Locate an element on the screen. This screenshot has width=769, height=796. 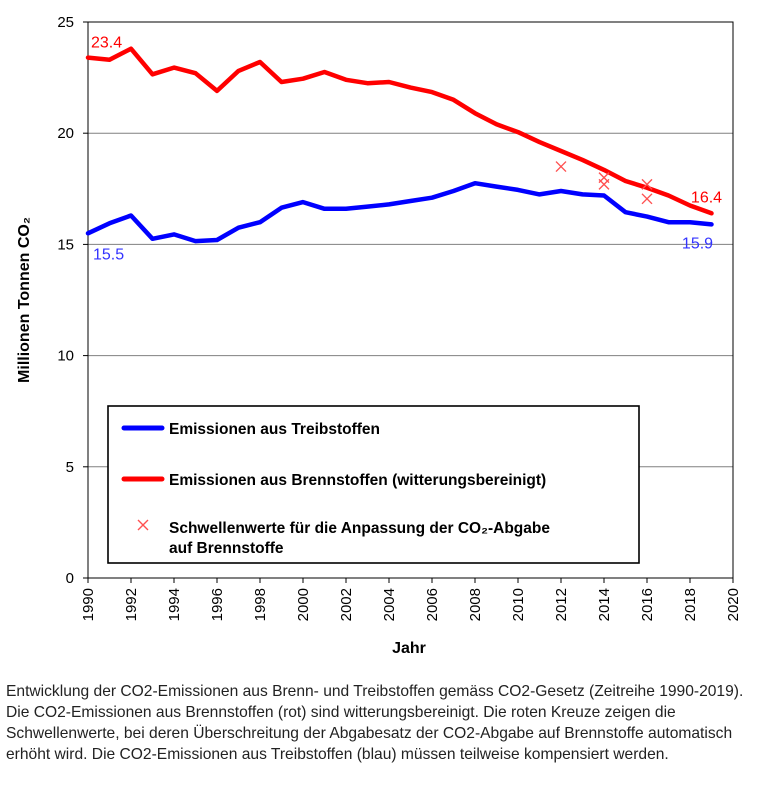
x-tick-label-2014: 2014 is located at coordinates (604, 604).